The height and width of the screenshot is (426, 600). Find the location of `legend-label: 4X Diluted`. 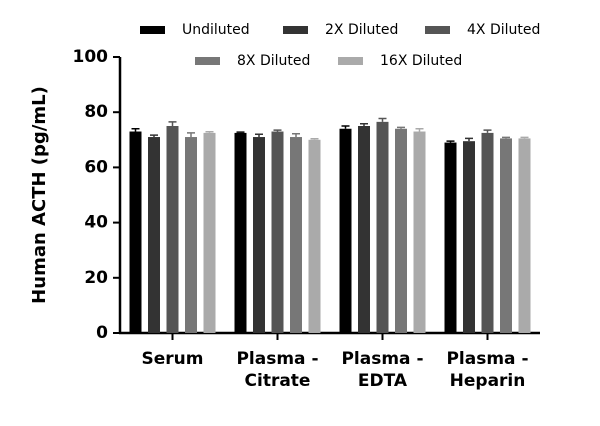

legend-label: 4X Diluted is located at coordinates (503, 30).